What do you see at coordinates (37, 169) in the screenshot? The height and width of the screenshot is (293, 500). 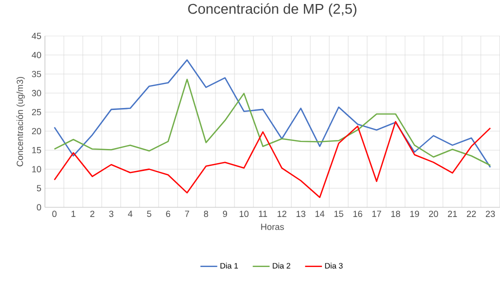 I see `y-tick-label: 10` at bounding box center [37, 169].